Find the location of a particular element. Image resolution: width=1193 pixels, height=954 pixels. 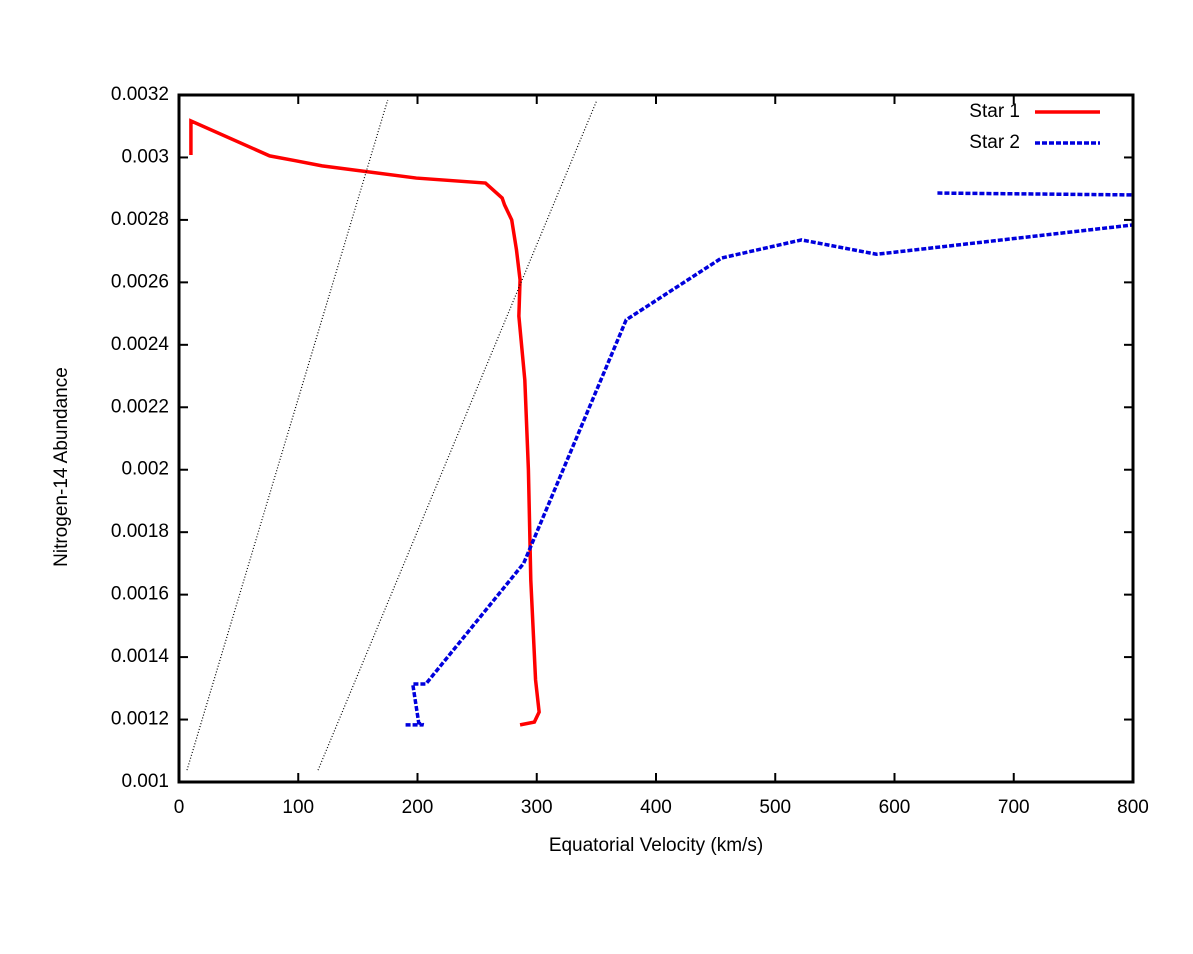

x-tick-label: 600 is located at coordinates (895, 807).